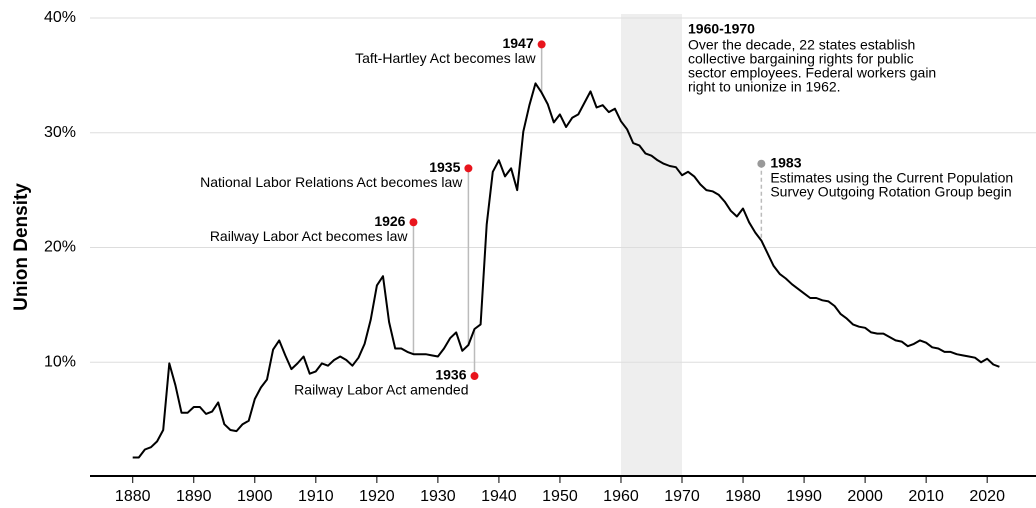  What do you see at coordinates (445, 58) in the screenshot?
I see `annotation-text: Taft-Hartley Act becomes law` at bounding box center [445, 58].